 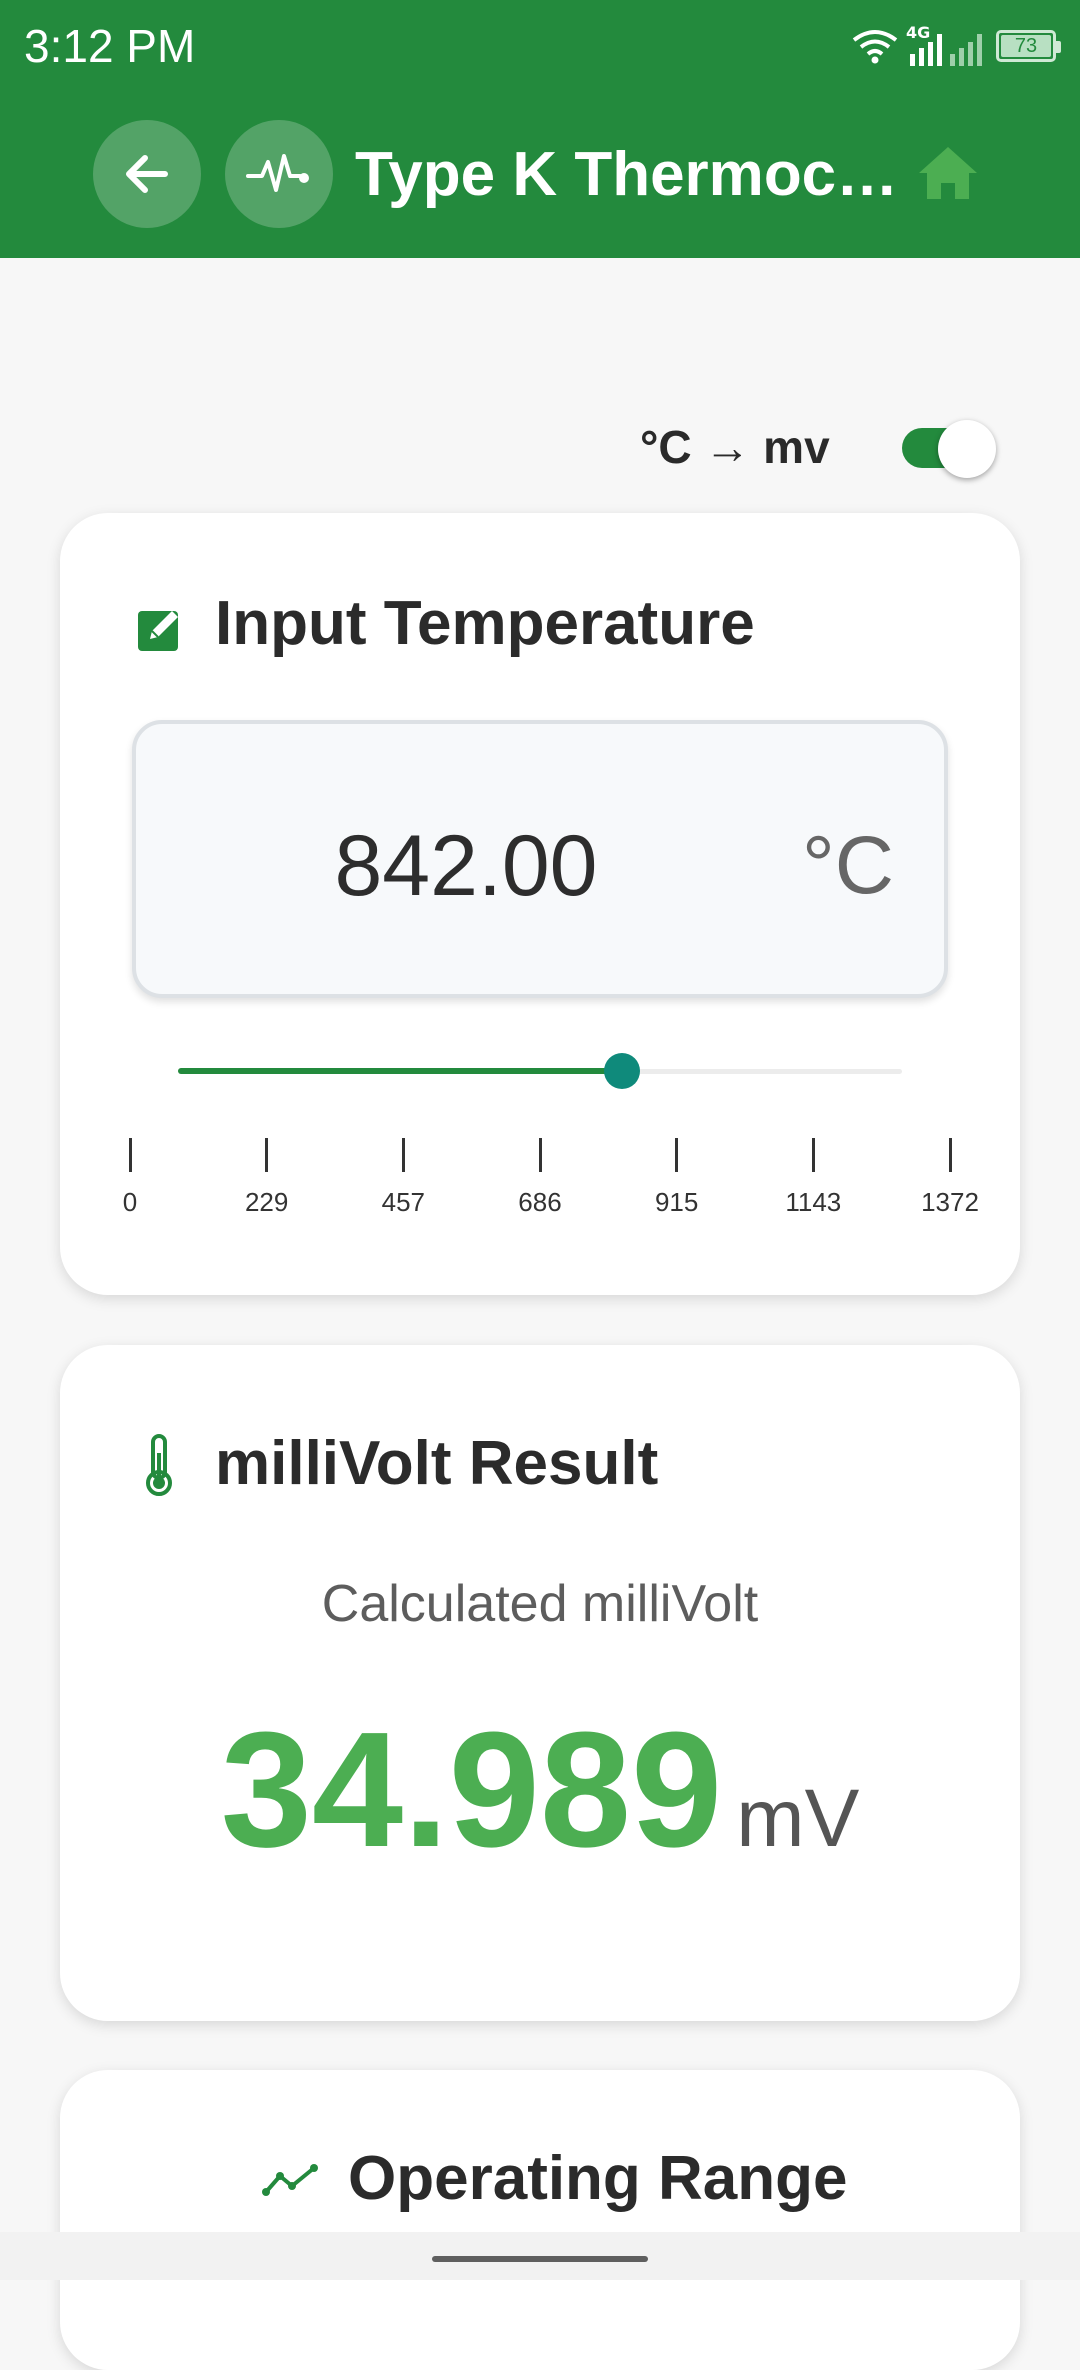 I want to click on status-time: 3:12 PM, so click(x=110, y=46).